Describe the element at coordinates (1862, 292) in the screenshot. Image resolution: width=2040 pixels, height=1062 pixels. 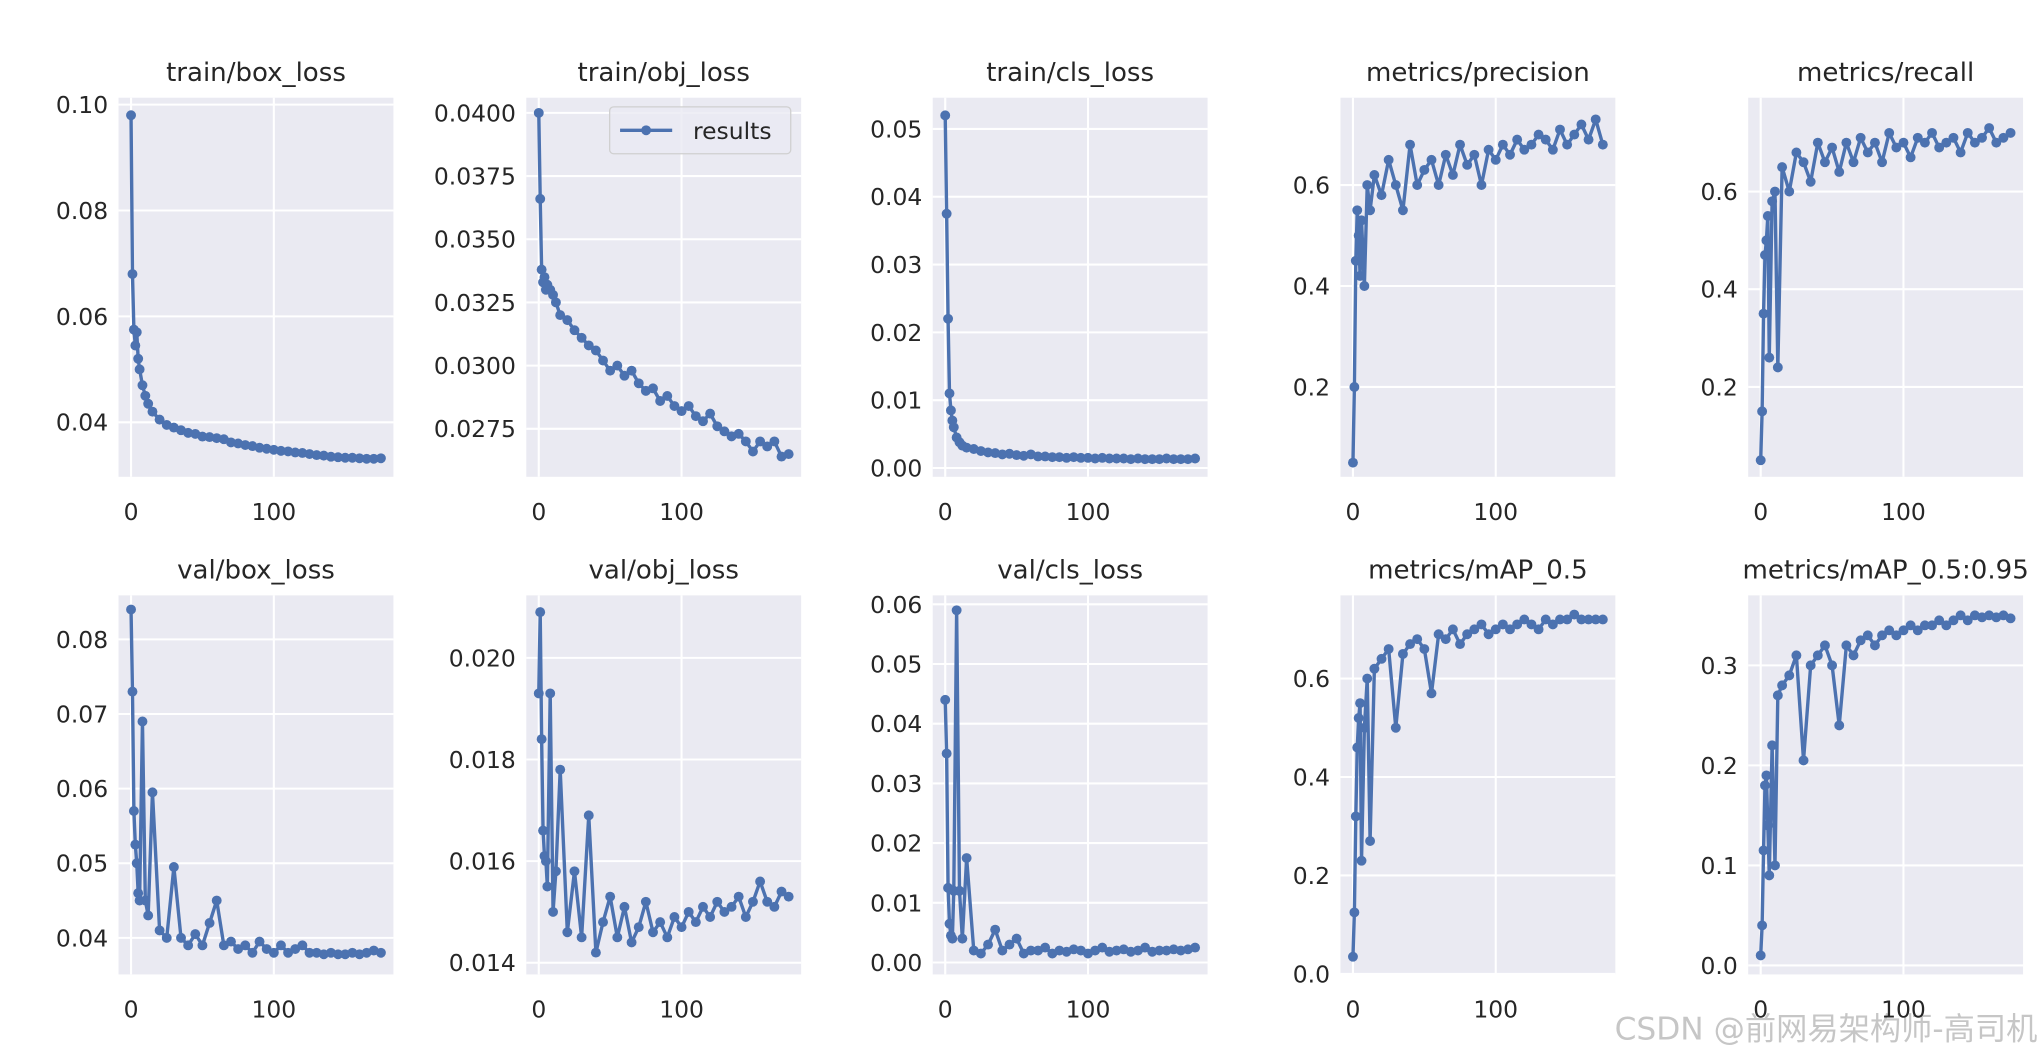
I see `subplot: metrics/recall 0 100 0.2 0.4 0.6` at that location.